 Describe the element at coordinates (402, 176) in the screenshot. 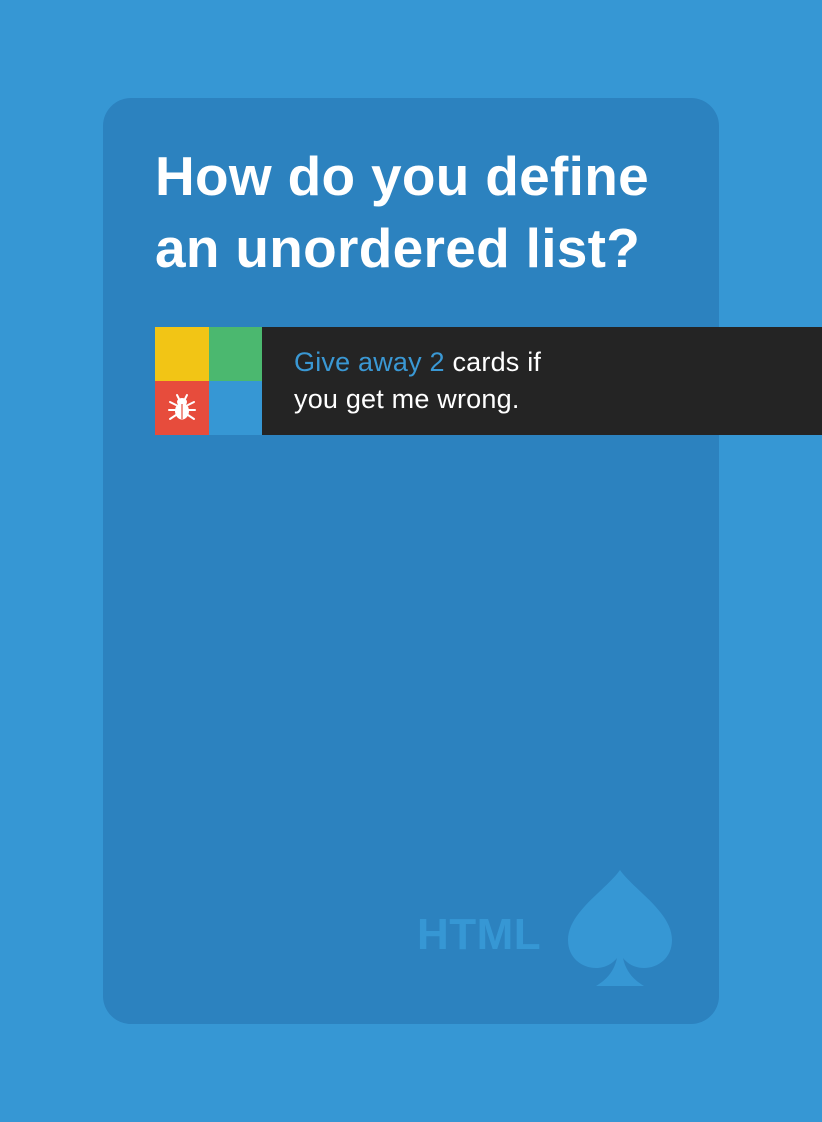

I see `question-line-1: How do you define` at that location.